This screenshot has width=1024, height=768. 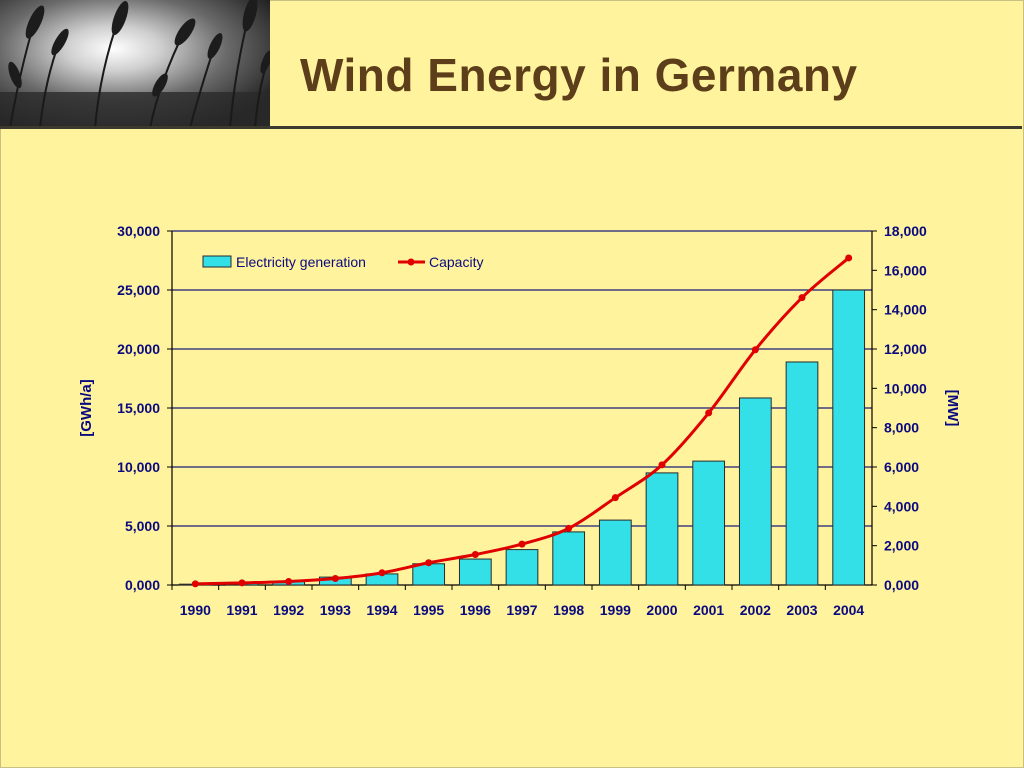 What do you see at coordinates (615, 610) in the screenshot?
I see `x-tick-label: 1999` at bounding box center [615, 610].